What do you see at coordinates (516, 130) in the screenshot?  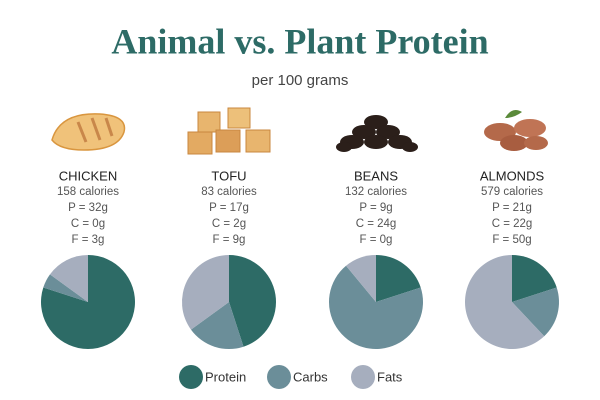 I see `almonds-icon` at bounding box center [516, 130].